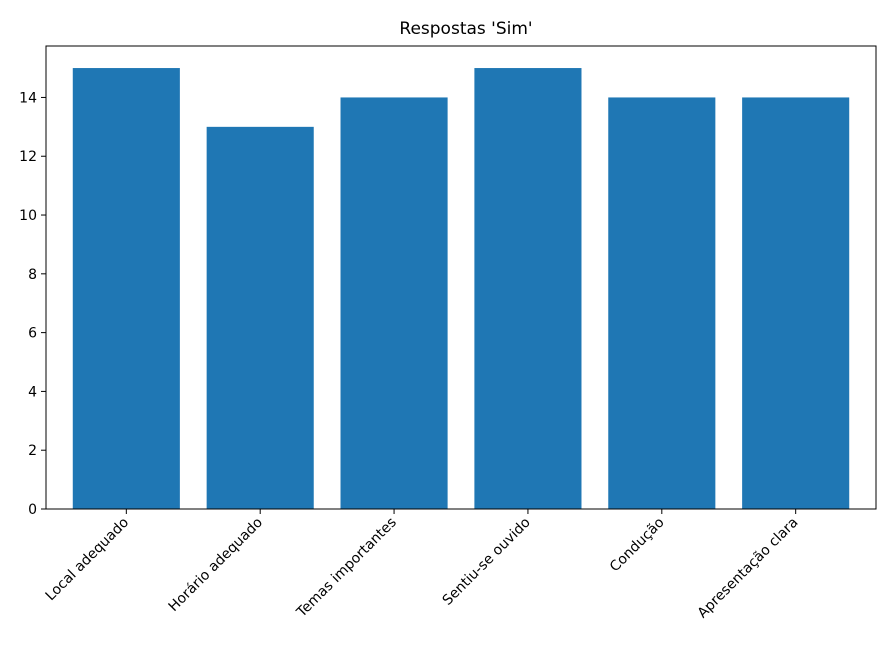  I want to click on y-tick-label: 2, so click(32, 451).